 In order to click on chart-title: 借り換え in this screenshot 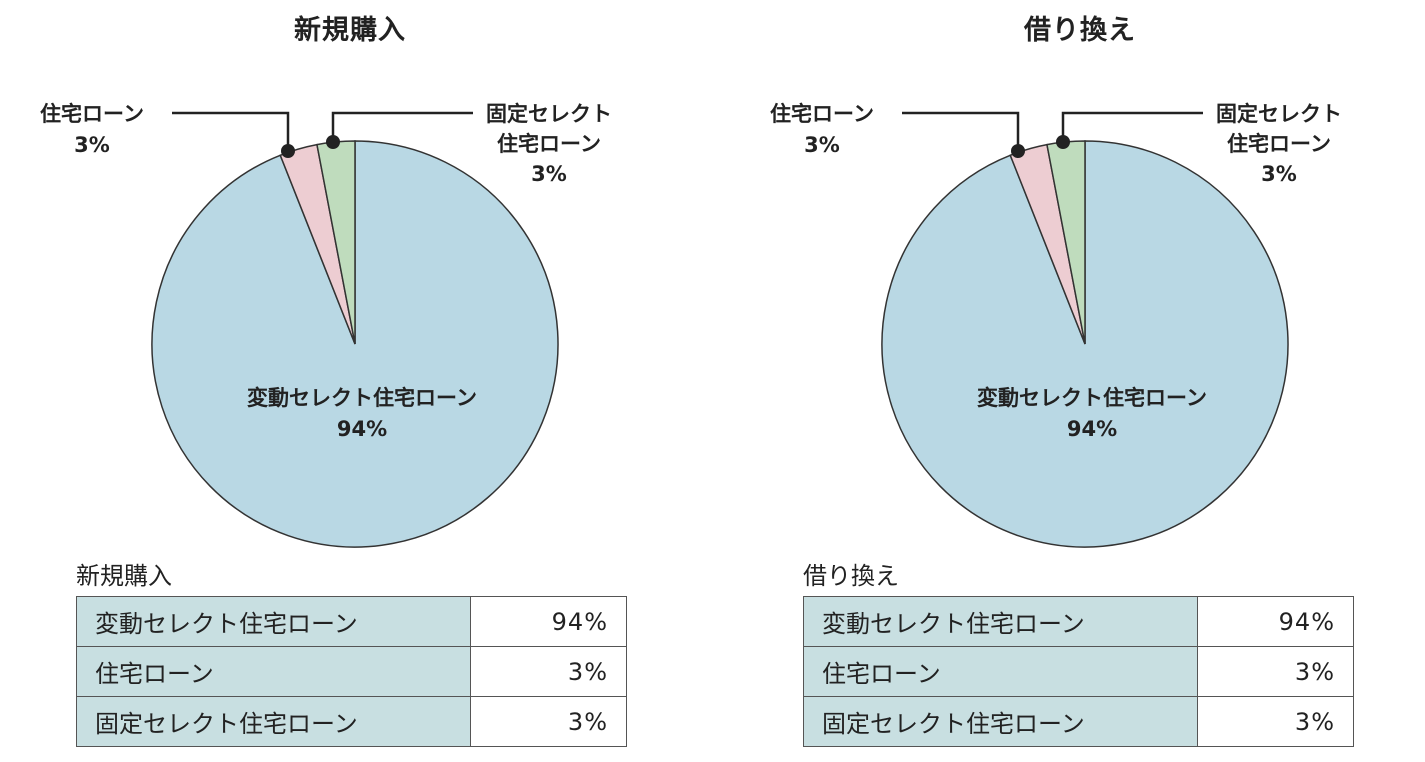, I will do `click(1080, 30)`.